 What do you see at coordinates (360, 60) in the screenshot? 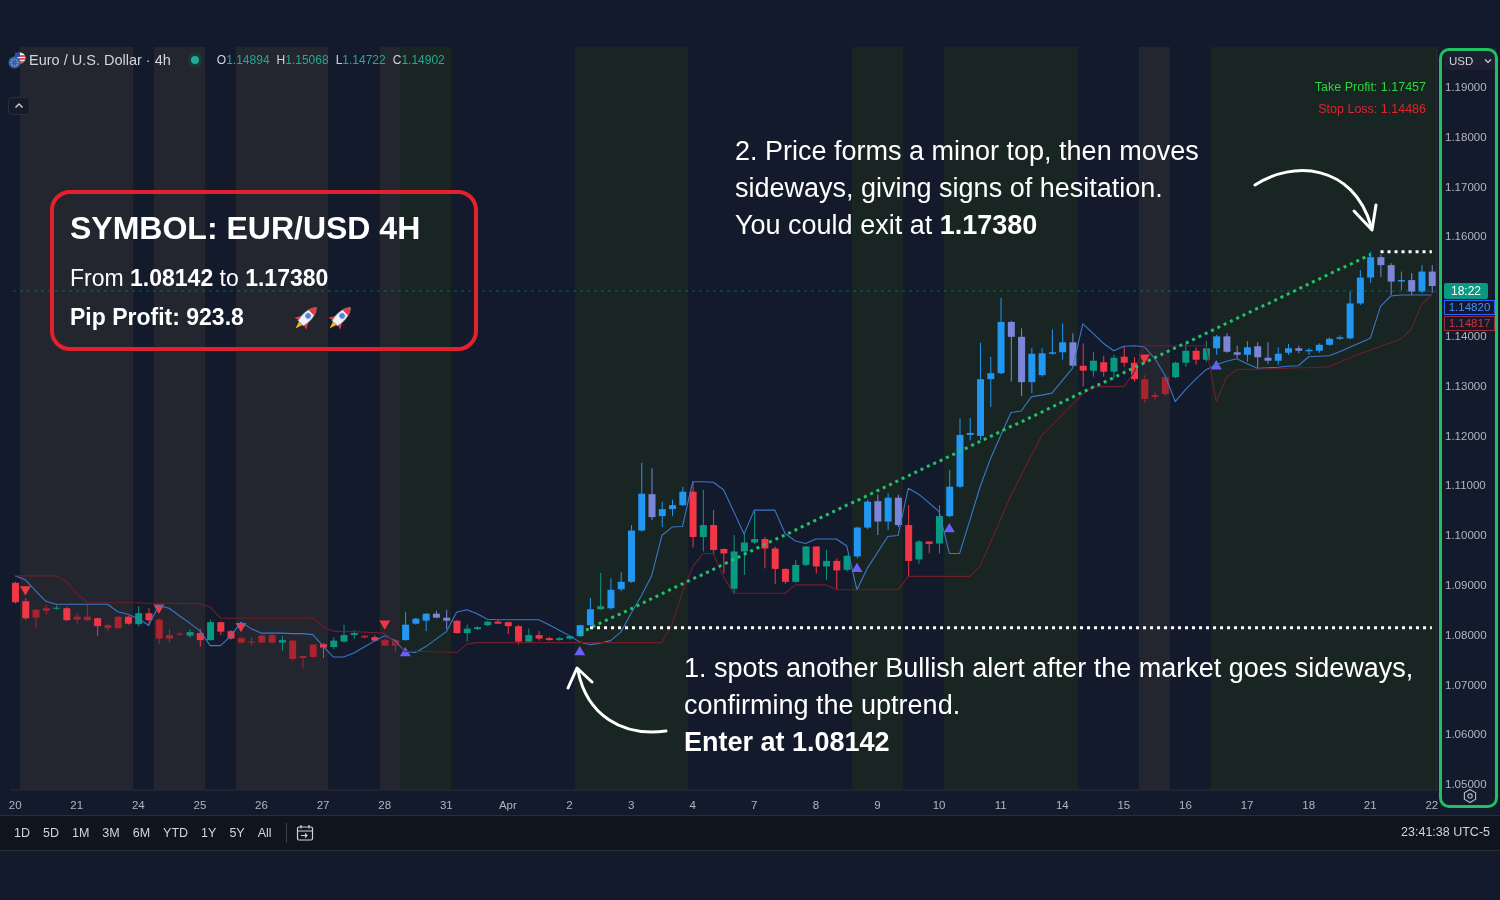
I see `annotation: L1.14722` at bounding box center [360, 60].